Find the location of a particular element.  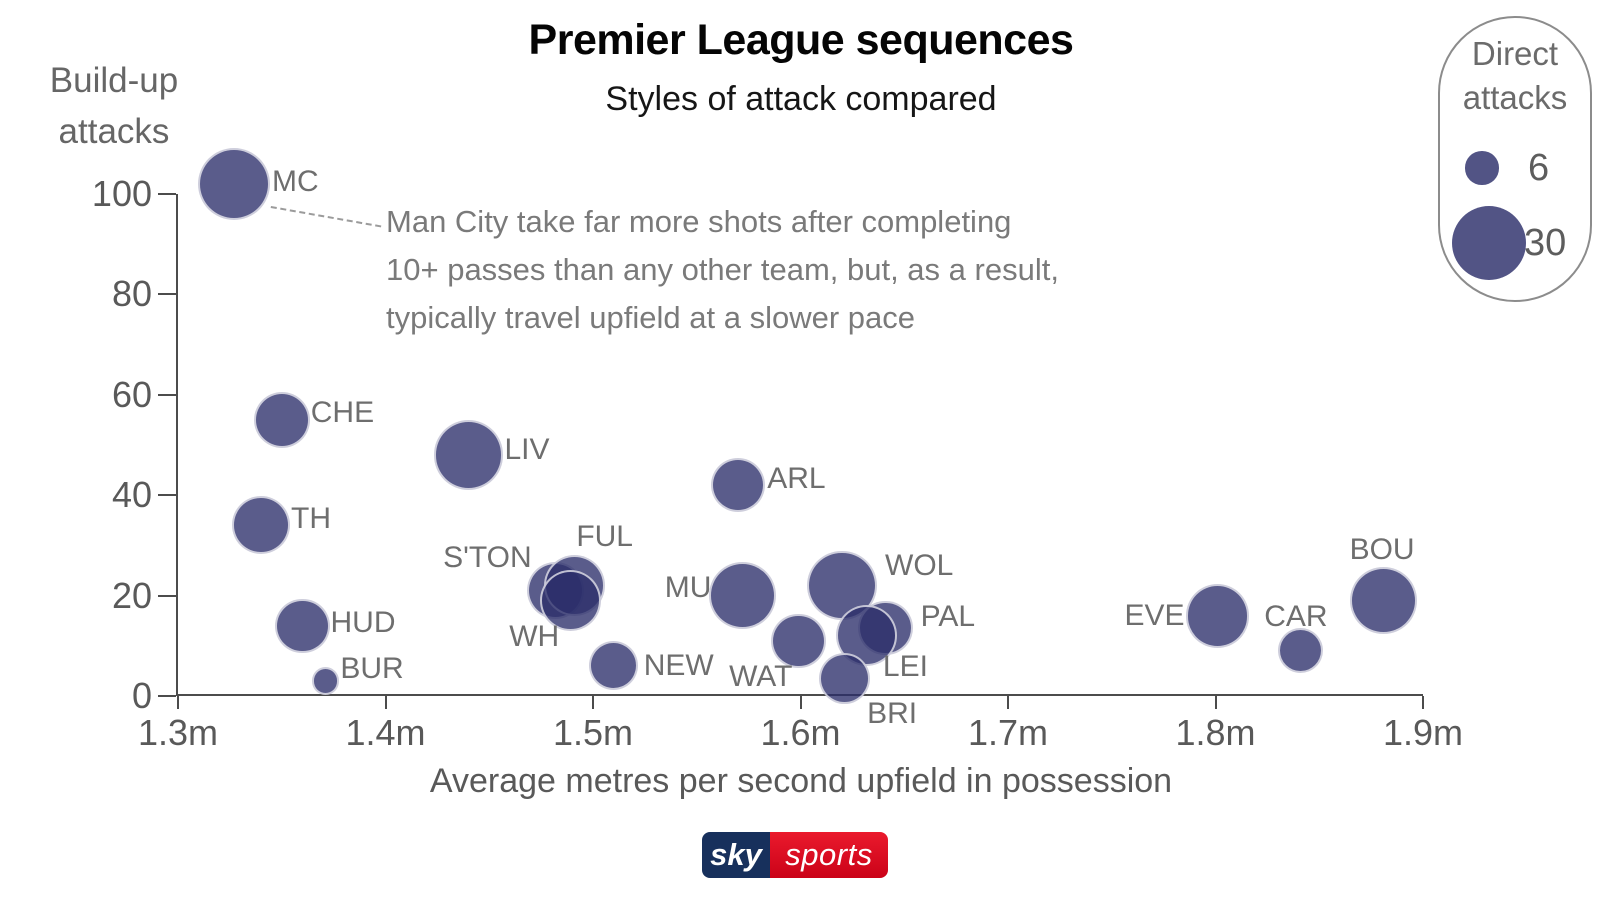

x-axis-line is located at coordinates (799, 695).